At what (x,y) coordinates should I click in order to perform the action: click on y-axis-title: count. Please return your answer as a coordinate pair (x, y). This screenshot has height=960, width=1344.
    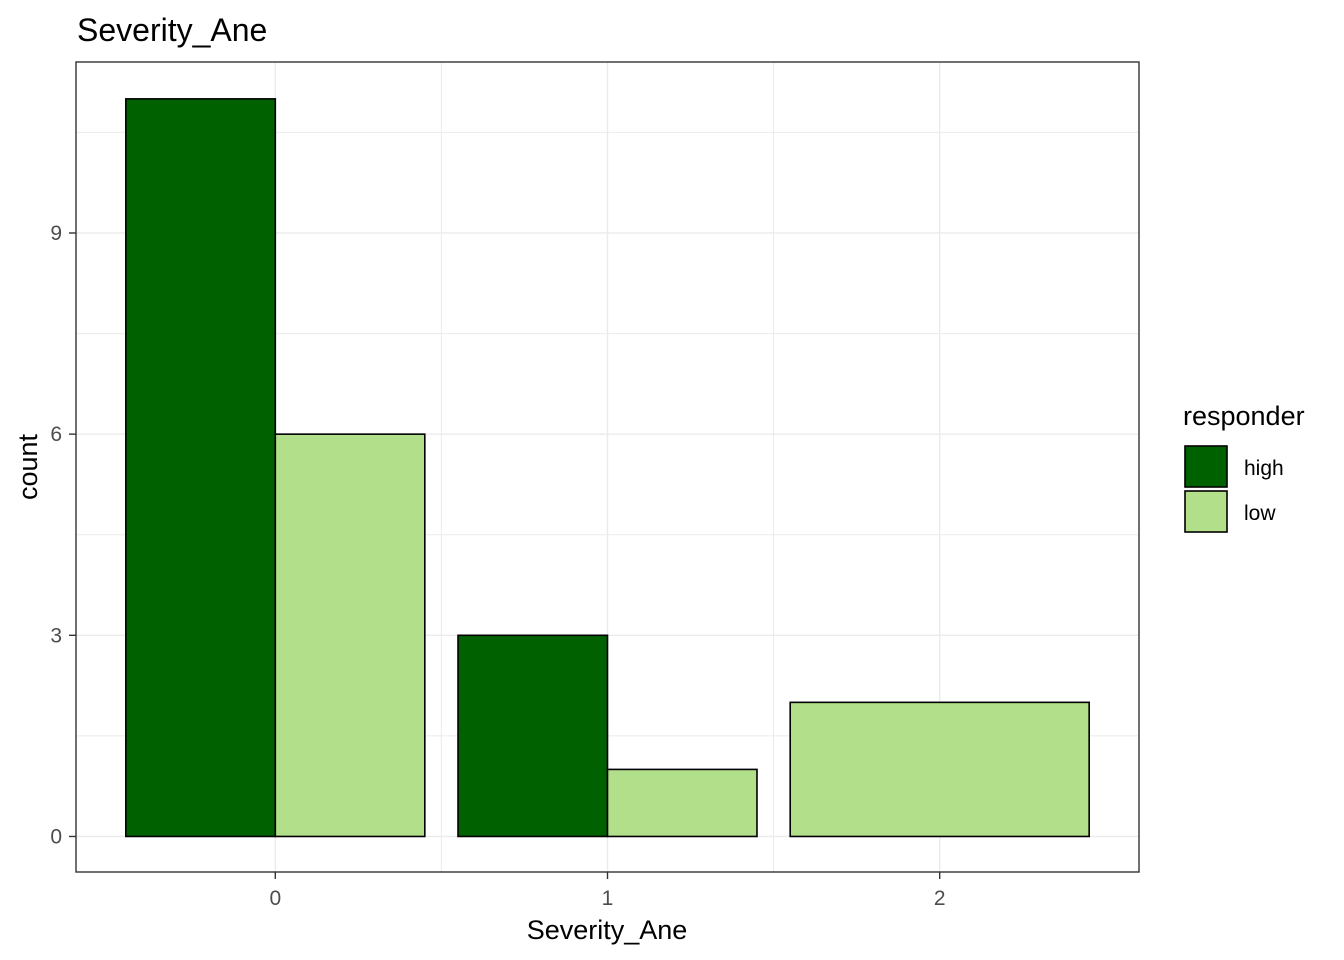
    Looking at the image, I should click on (28, 466).